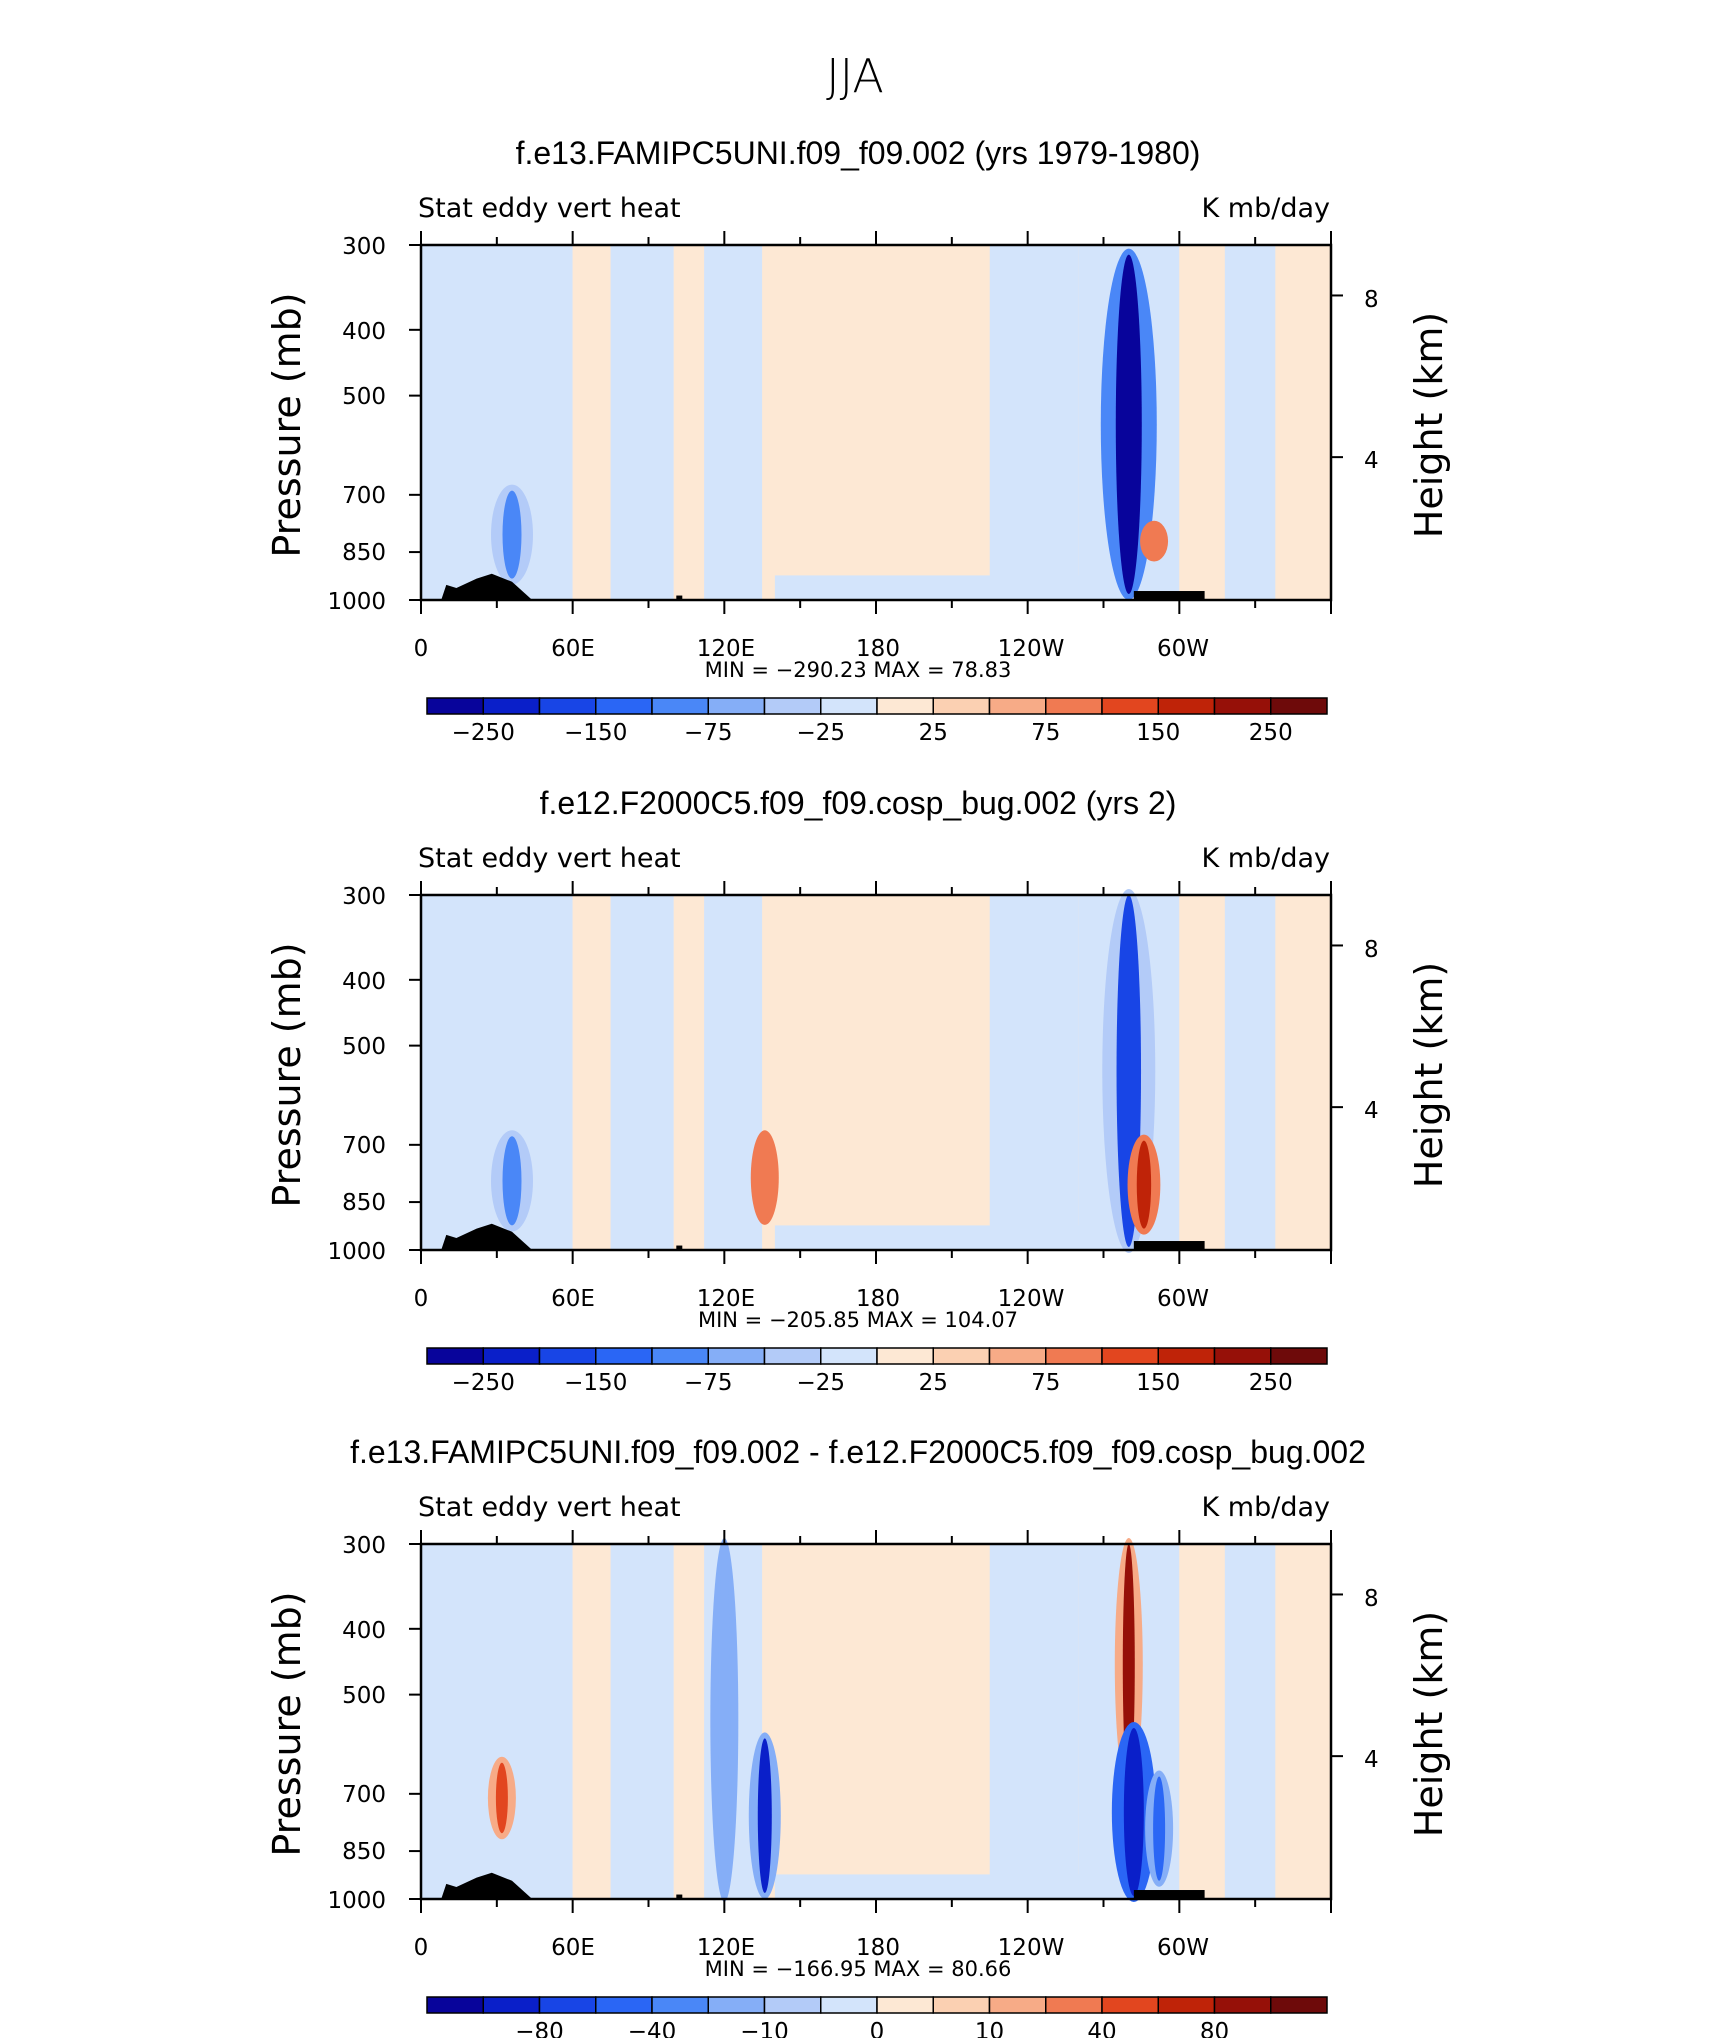 Image resolution: width=1710 pixels, height=2038 pixels. Describe the element at coordinates (877, 2028) in the screenshot. I see `colorbar-tick-label: 0` at that location.